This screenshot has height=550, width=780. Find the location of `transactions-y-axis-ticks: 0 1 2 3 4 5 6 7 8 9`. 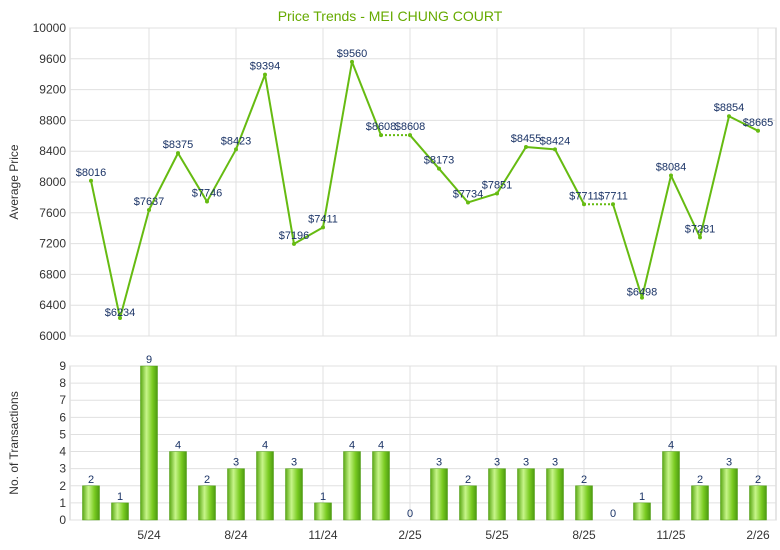

transactions-y-axis-ticks: 0 1 2 3 4 5 6 7 8 9 is located at coordinates (62, 443).